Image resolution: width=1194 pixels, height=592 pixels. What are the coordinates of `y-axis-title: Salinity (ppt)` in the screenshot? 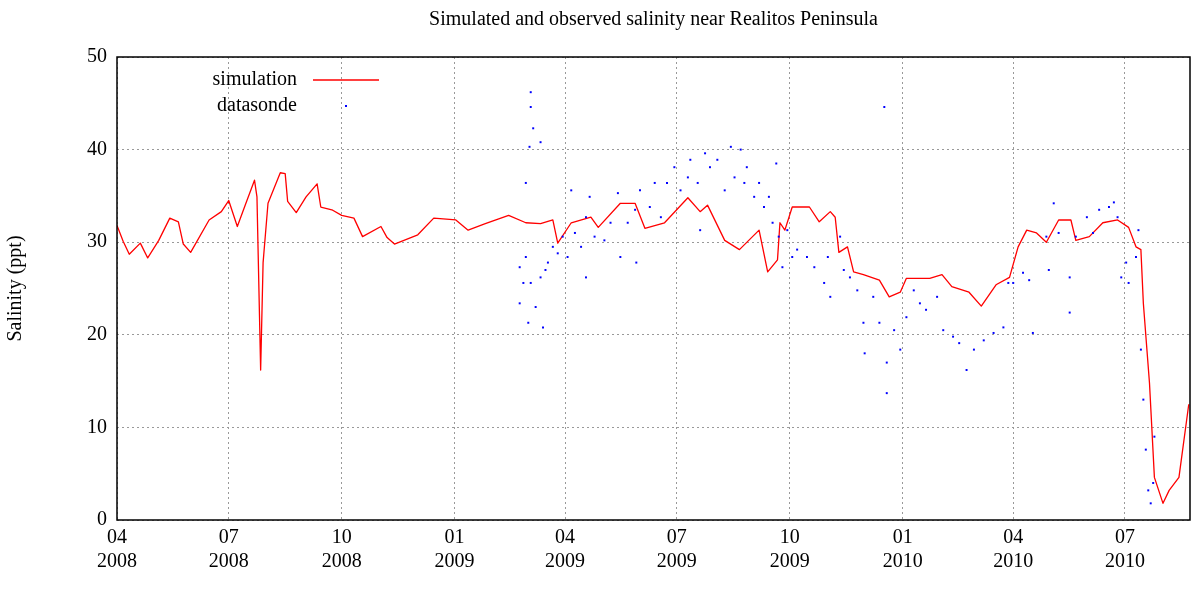 It's located at (15, 288).